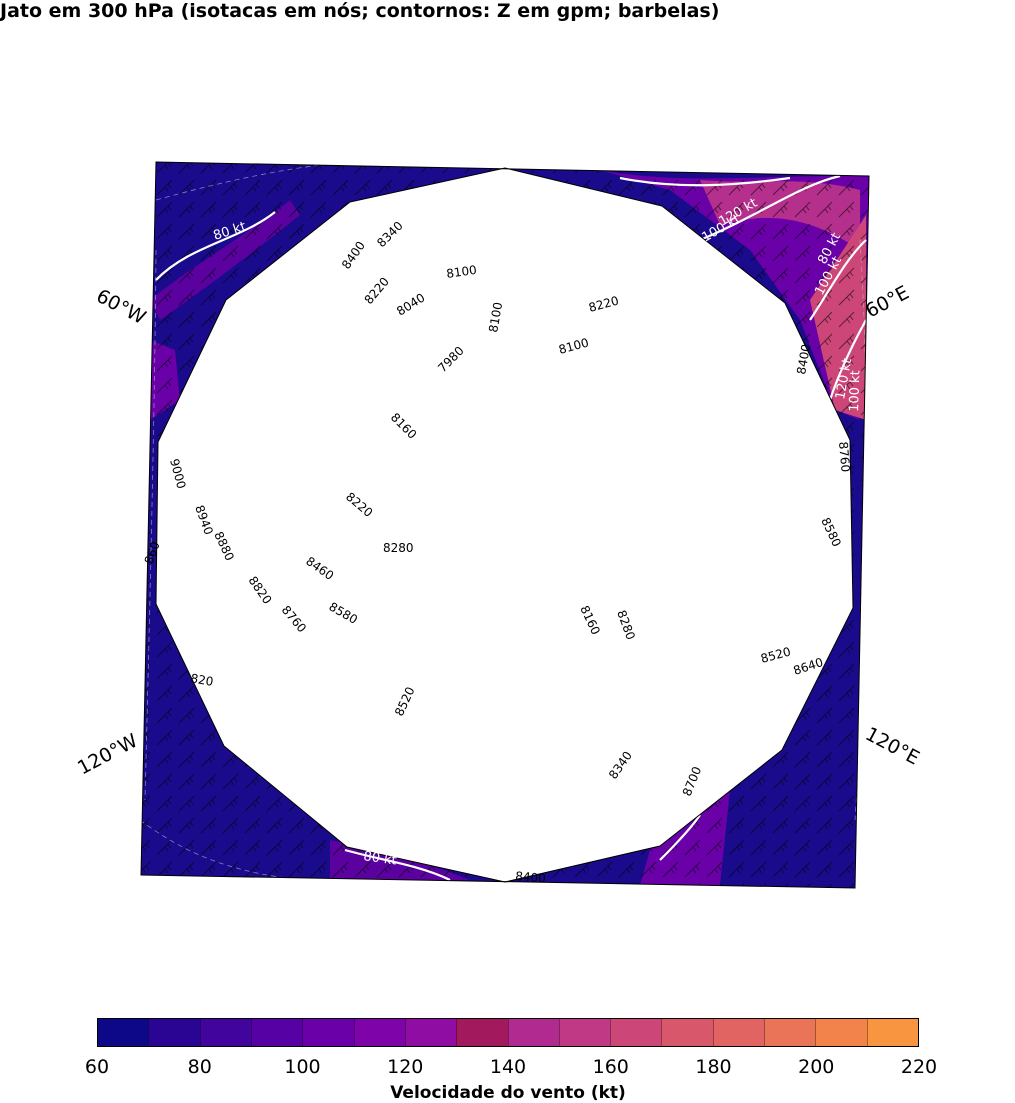 The image size is (1015, 1103). Describe the element at coordinates (398, 548) in the screenshot. I see `contour-label: 8280` at that location.